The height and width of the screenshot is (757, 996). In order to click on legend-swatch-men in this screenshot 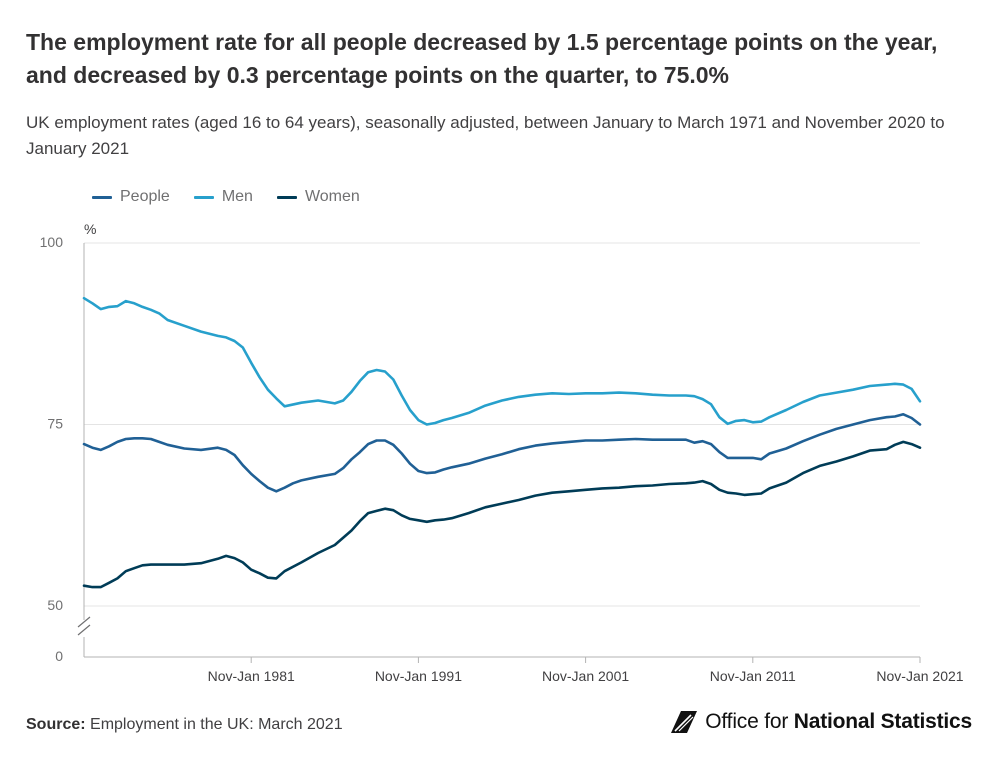, I will do `click(203, 197)`.